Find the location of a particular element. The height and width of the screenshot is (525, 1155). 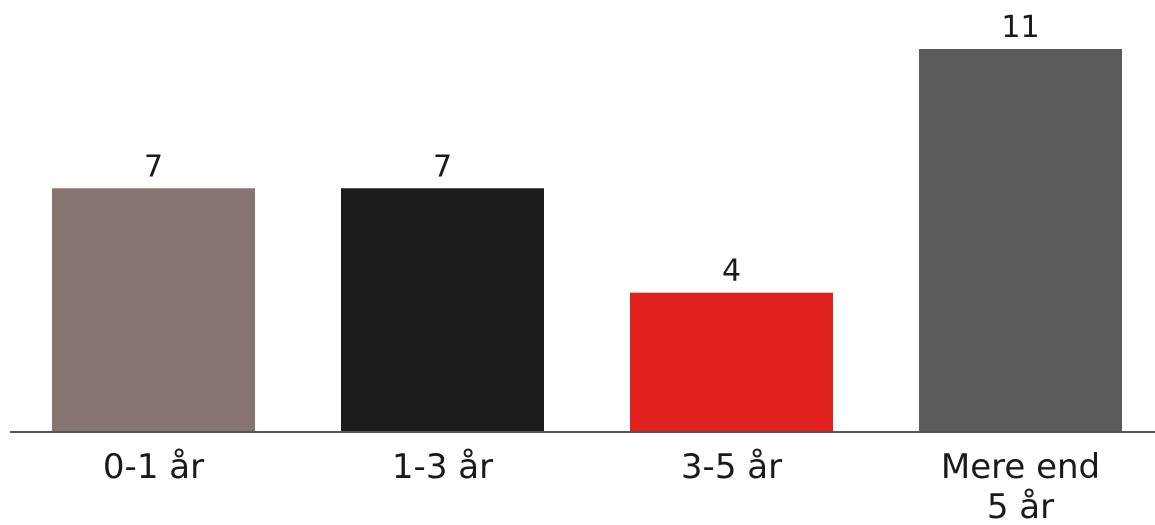

category-label-3: 3-5 år is located at coordinates (731, 467).